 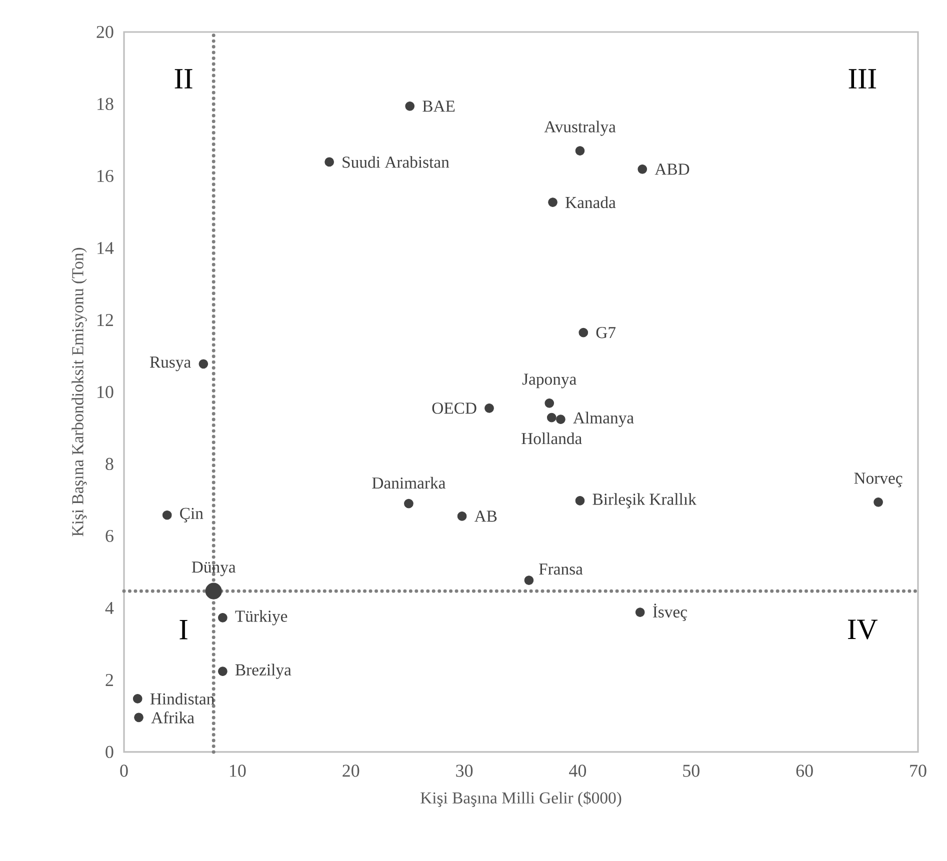 What do you see at coordinates (183, 78) in the screenshot?
I see `annotation: II` at bounding box center [183, 78].